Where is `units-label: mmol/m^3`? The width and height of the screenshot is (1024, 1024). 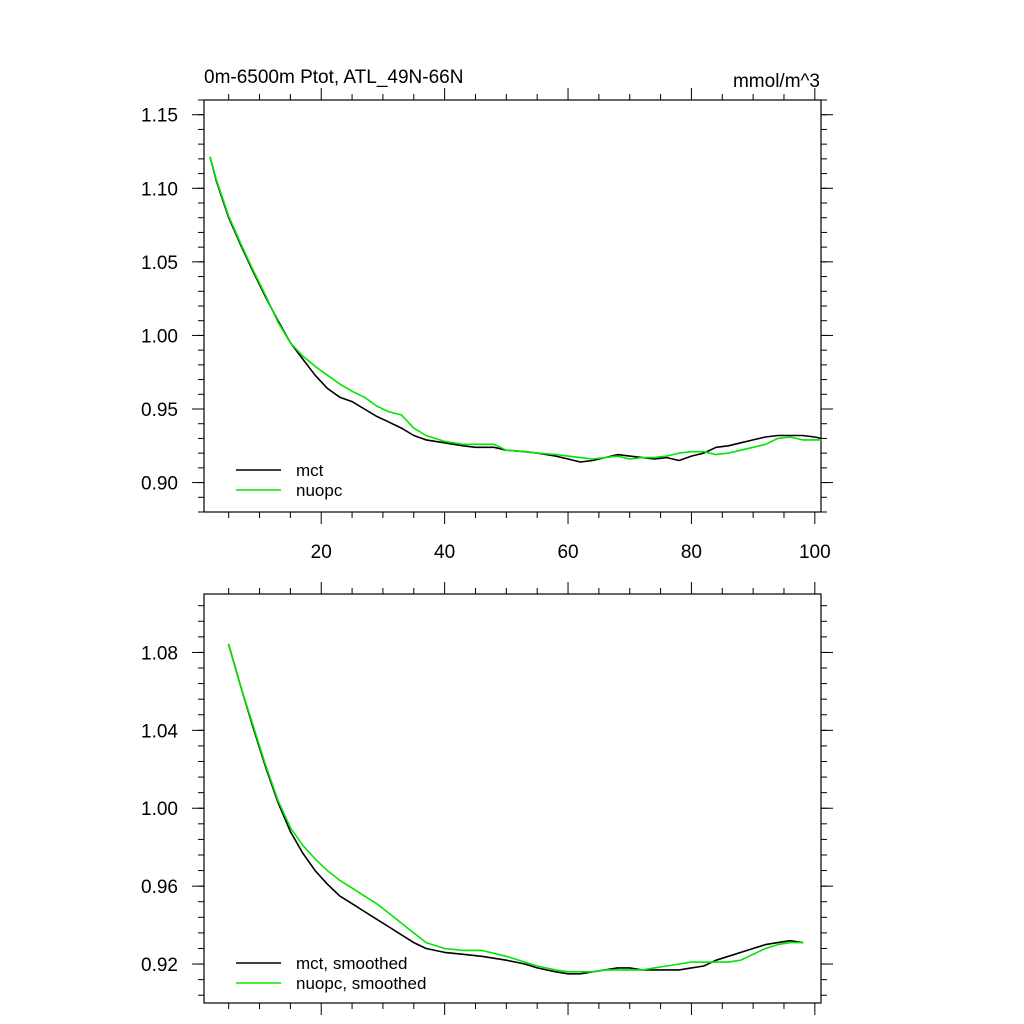 units-label: mmol/m^3 is located at coordinates (776, 81).